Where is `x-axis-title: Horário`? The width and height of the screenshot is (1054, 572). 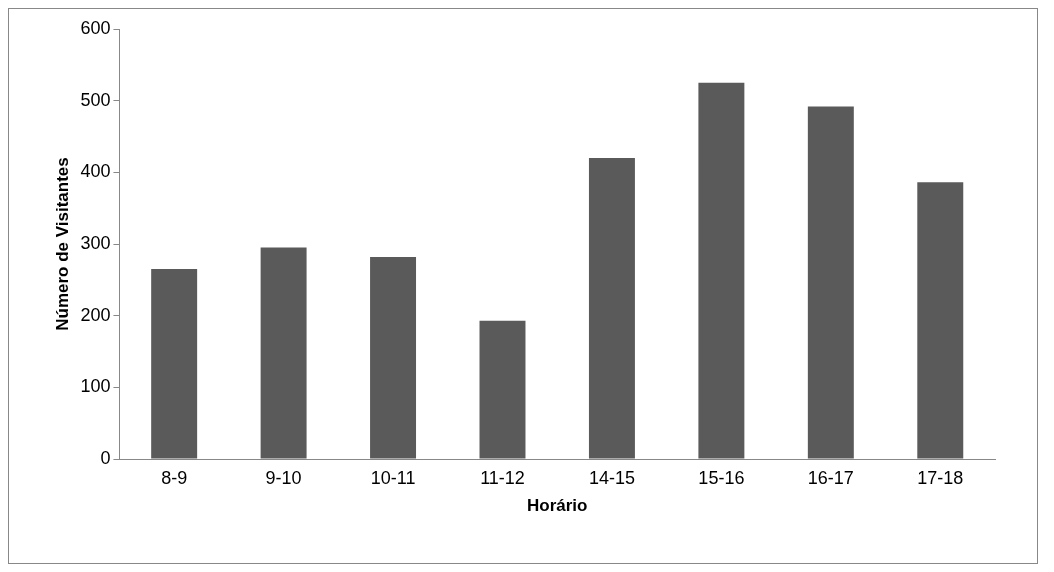
x-axis-title: Horário is located at coordinates (557, 506).